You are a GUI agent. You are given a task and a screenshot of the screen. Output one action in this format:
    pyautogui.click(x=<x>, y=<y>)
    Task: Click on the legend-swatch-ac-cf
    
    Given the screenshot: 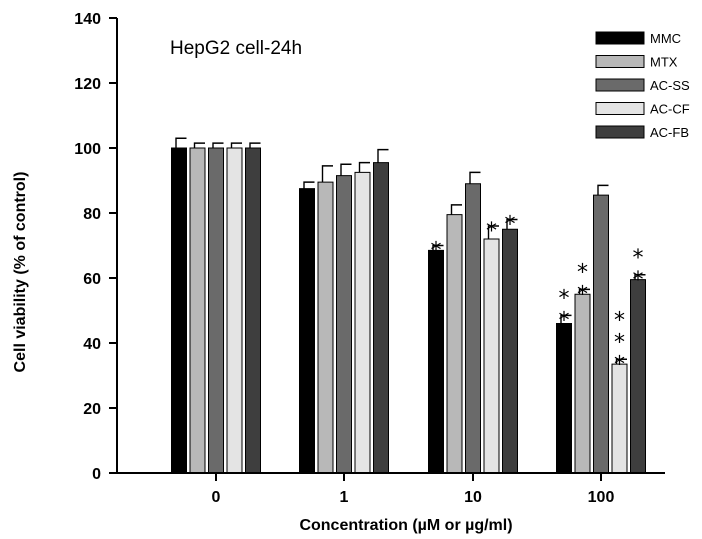 What is the action you would take?
    pyautogui.click(x=620, y=108)
    